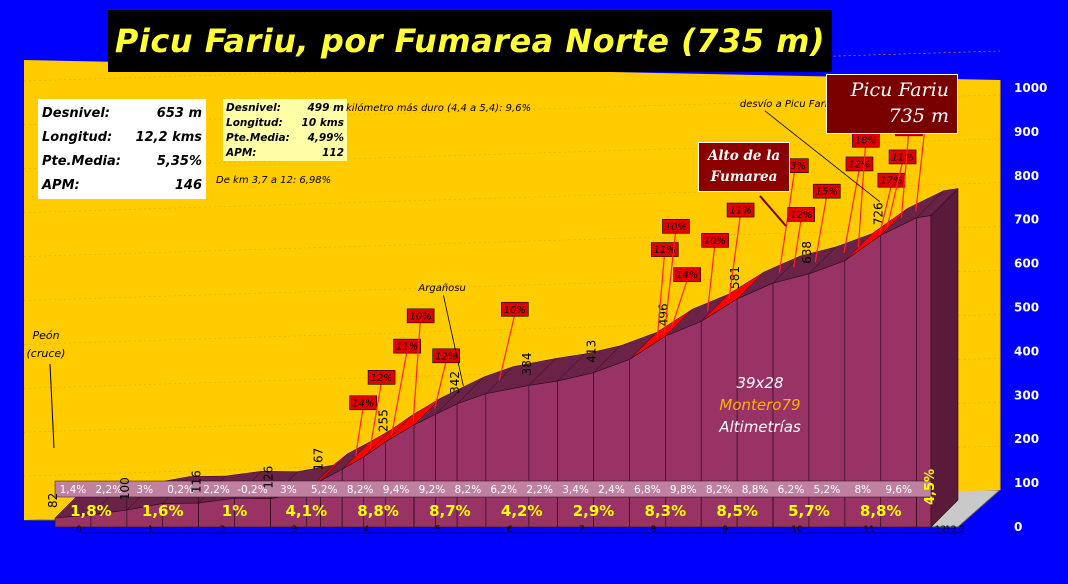 The height and width of the screenshot is (584, 1068). Describe the element at coordinates (773, 211) in the screenshot. I see `alto-pointer` at that location.